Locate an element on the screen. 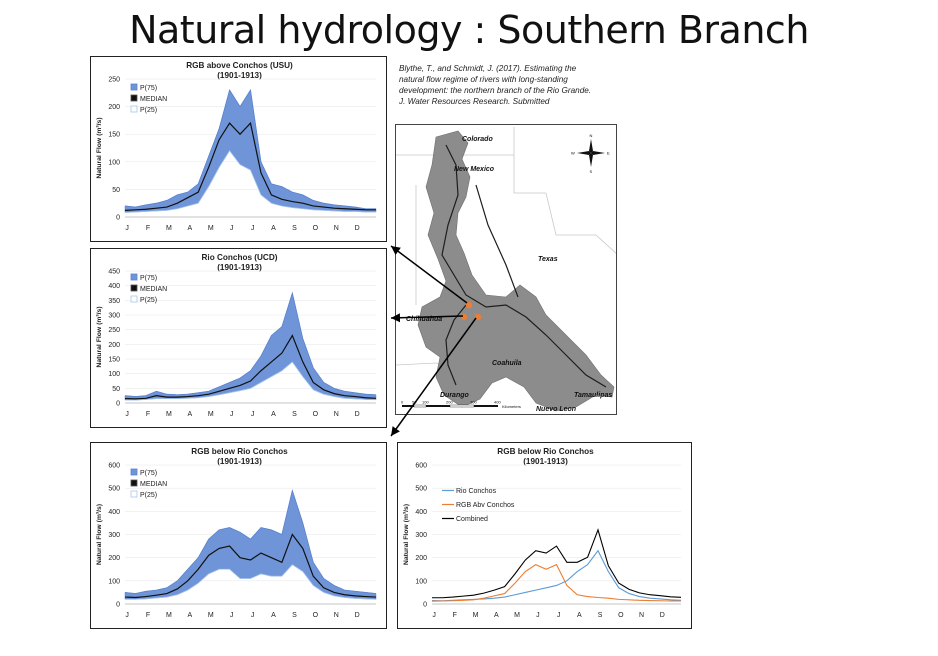 This screenshot has width=938, height=656. river-rio-grande is located at coordinates (524, 266).